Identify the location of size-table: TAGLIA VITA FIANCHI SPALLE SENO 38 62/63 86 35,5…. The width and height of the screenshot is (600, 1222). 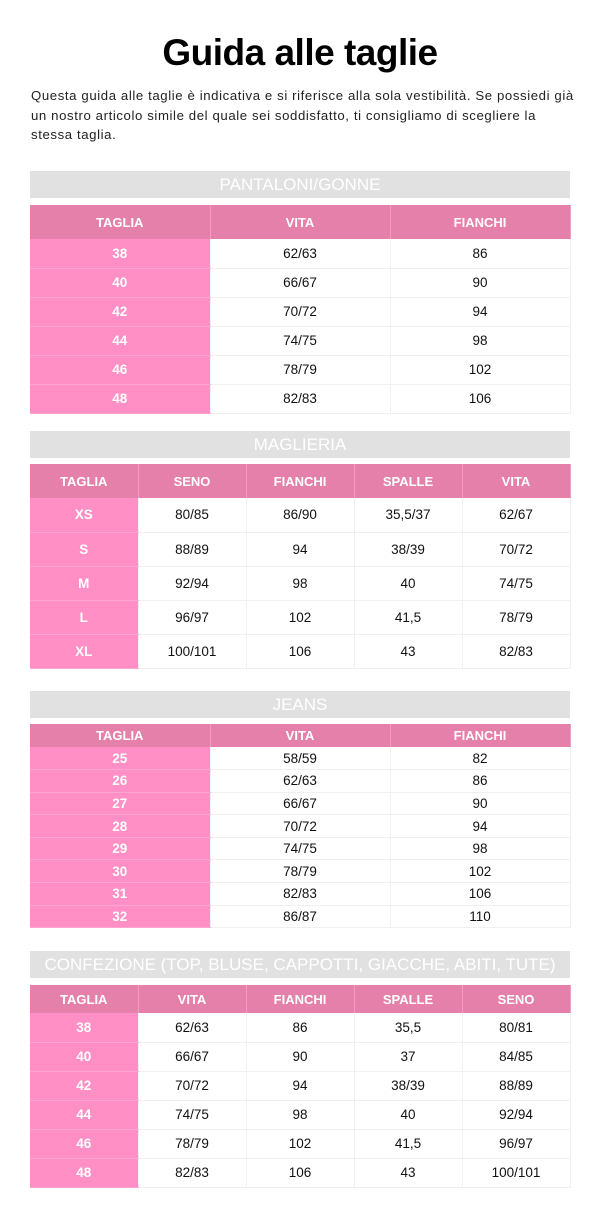
(300, 1086).